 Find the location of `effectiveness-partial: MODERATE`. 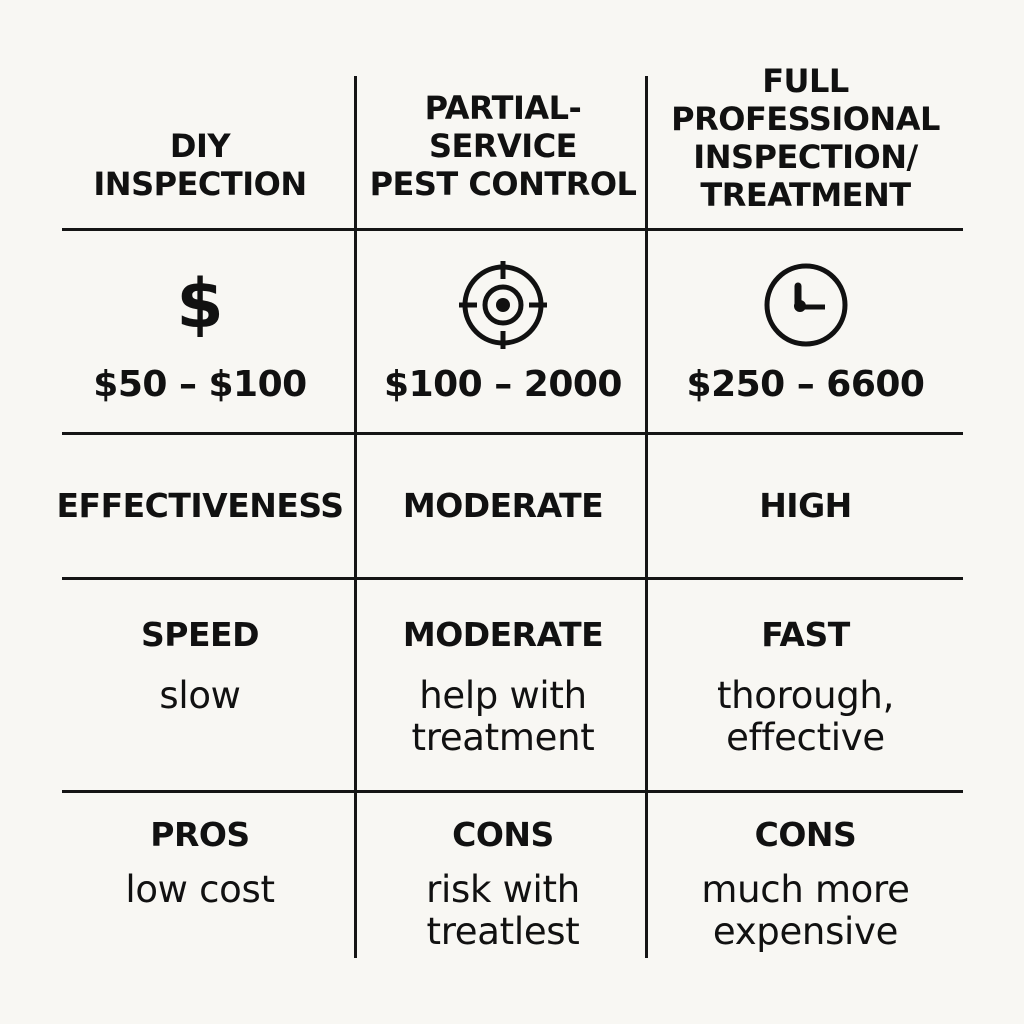

effectiveness-partial: MODERATE is located at coordinates (503, 505).